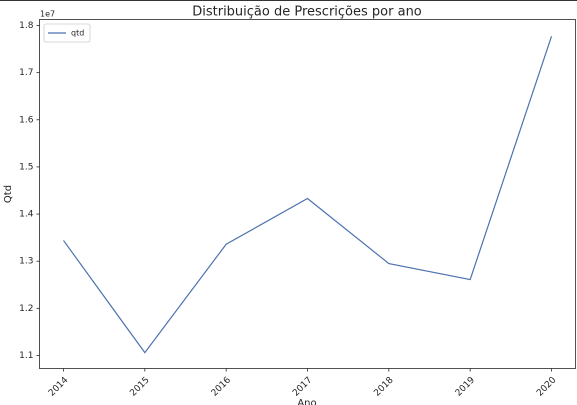 This screenshot has width=577, height=405. What do you see at coordinates (8, 194) in the screenshot?
I see `y-axis-label: Qtd` at bounding box center [8, 194].